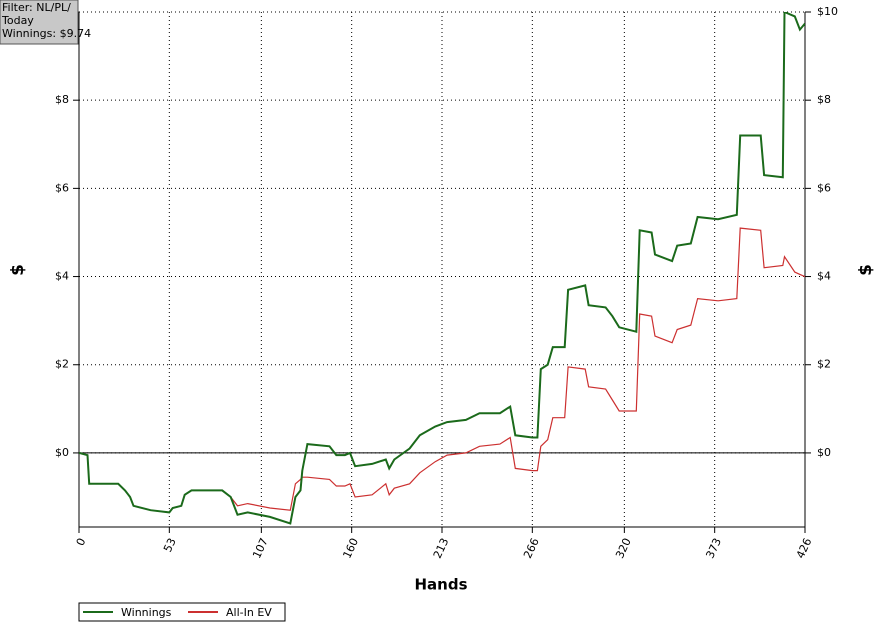  I want to click on legend-label: Winnings, so click(146, 612).